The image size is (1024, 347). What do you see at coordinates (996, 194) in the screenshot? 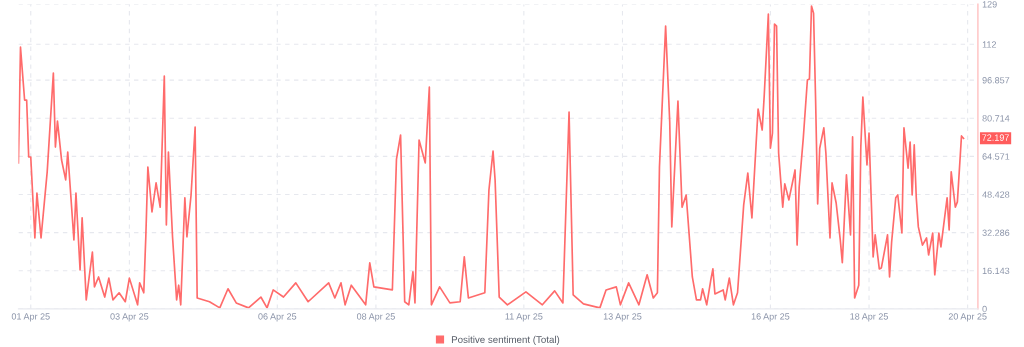
I see `y-tick-label: 48.428` at bounding box center [996, 194].